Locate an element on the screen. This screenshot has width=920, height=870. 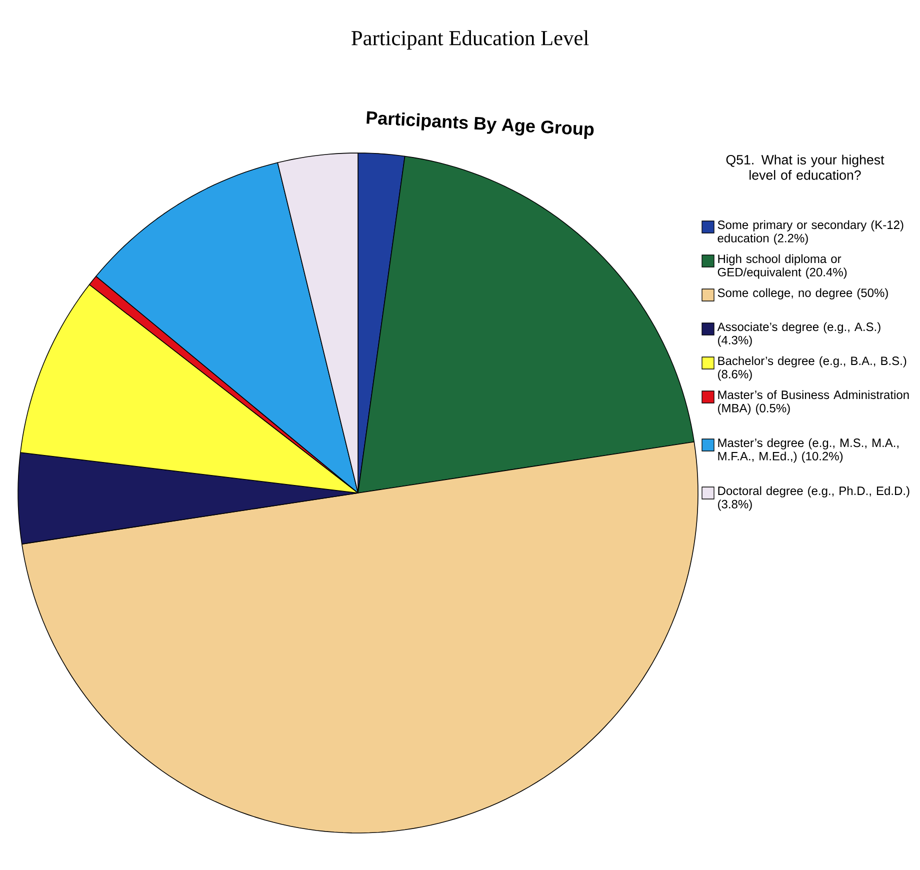
legend-label: Doctoral degree (e.g., Ph.D., Ed.D.) (3.8%) is located at coordinates (814, 498).